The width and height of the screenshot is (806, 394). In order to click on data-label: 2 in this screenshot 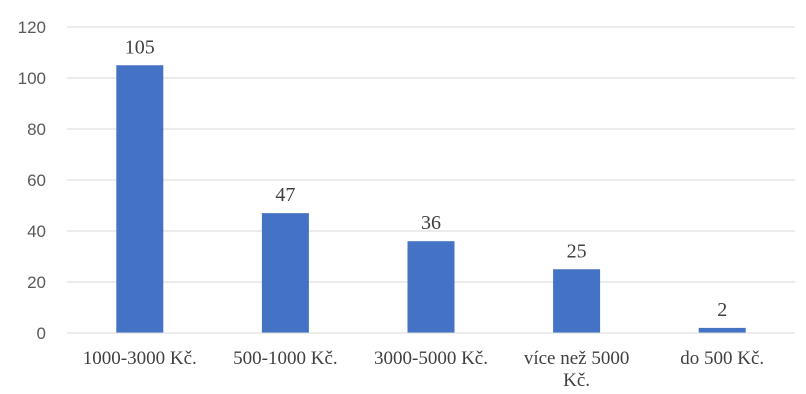, I will do `click(722, 310)`.